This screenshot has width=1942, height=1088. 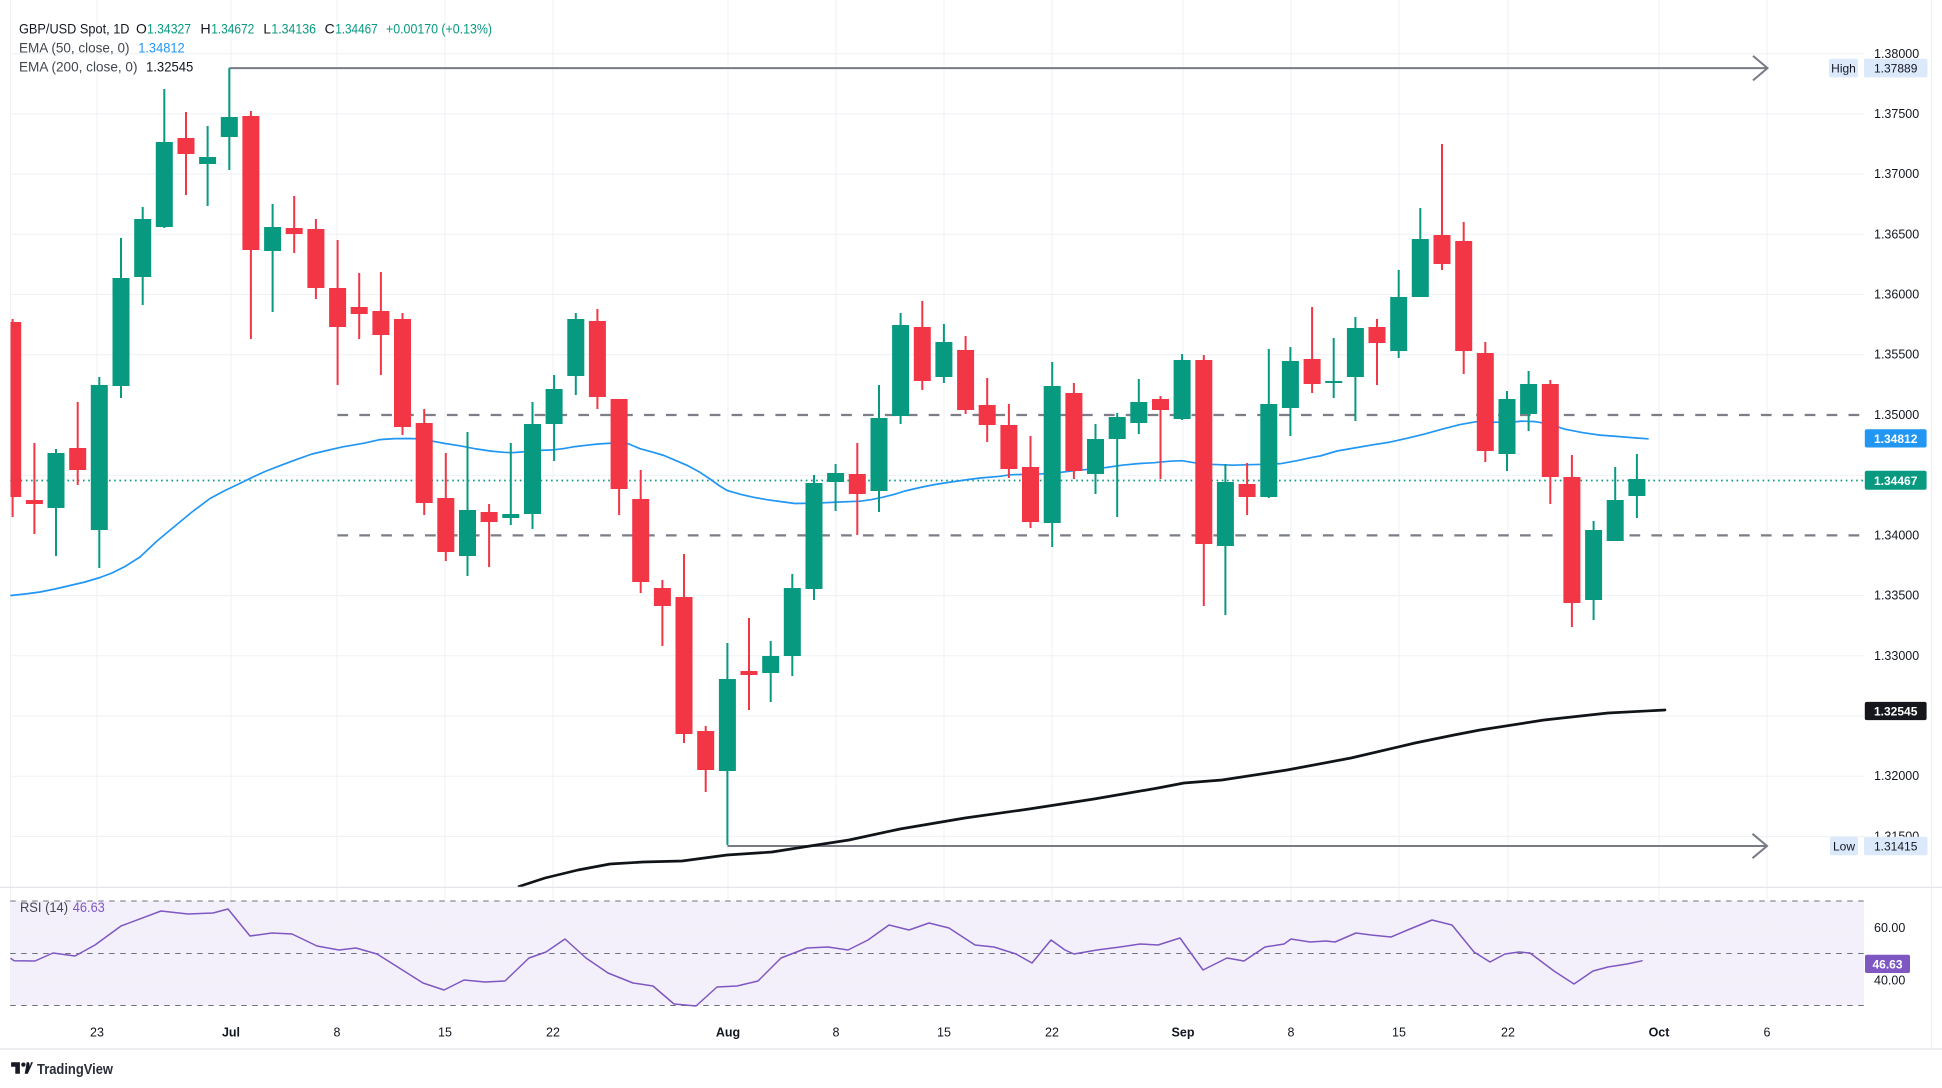 What do you see at coordinates (1843, 69) in the screenshot?
I see `svg-text: High` at bounding box center [1843, 69].